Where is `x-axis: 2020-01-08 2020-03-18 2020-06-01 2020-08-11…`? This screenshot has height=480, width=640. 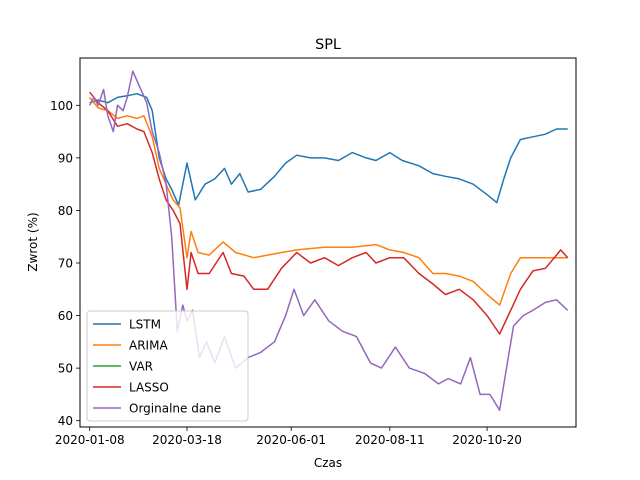 x-axis: 2020-01-08 2020-03-18 2020-06-01 2020-08-11… is located at coordinates (288, 437).